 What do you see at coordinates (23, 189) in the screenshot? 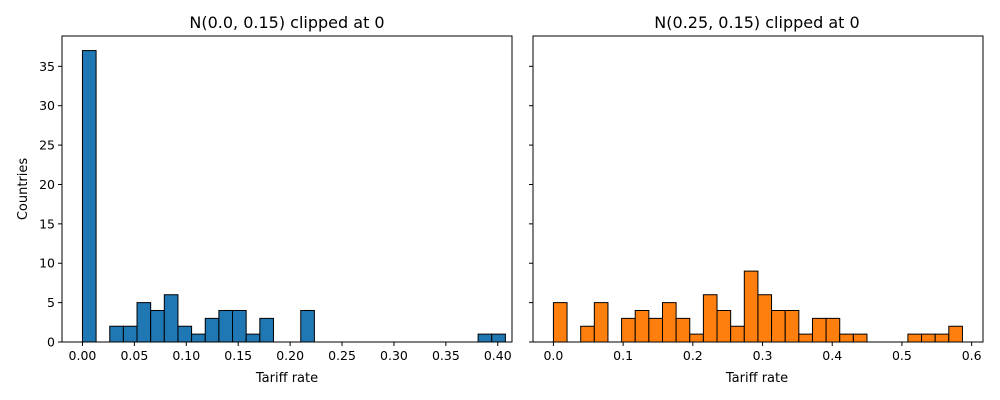
I see `left-y-axis-label: Countries` at bounding box center [23, 189].